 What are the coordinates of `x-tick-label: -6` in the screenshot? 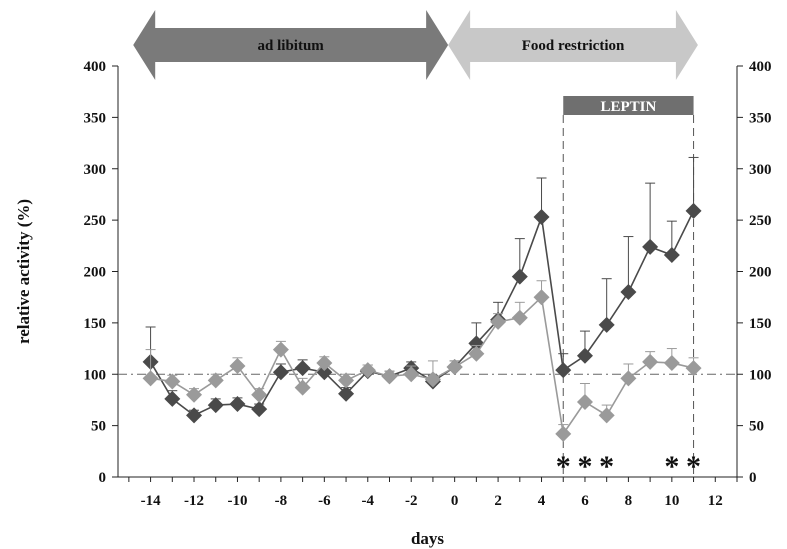 It's located at (324, 501).